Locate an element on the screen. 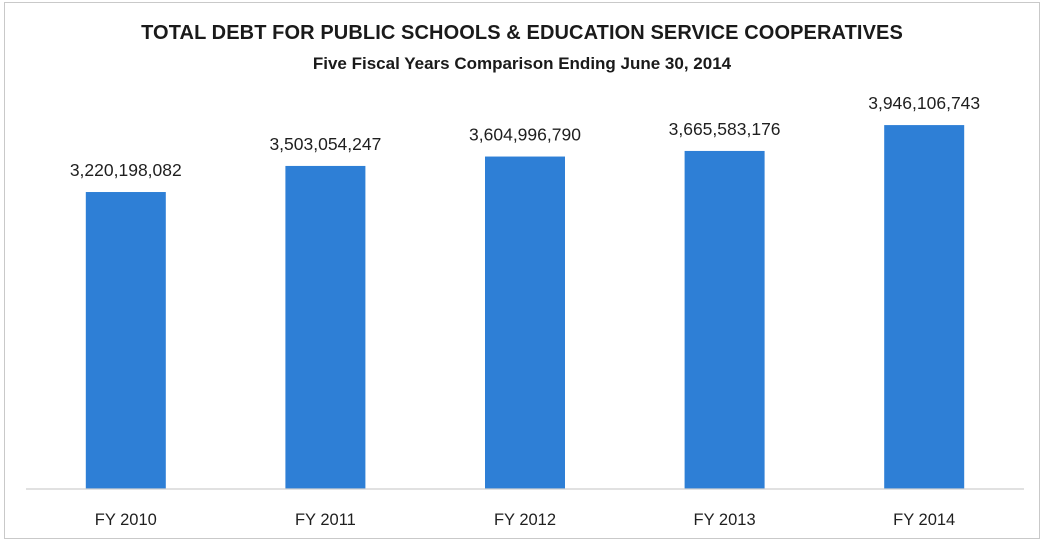 This screenshot has width=1044, height=543. bar-fy-2010 is located at coordinates (125, 340).